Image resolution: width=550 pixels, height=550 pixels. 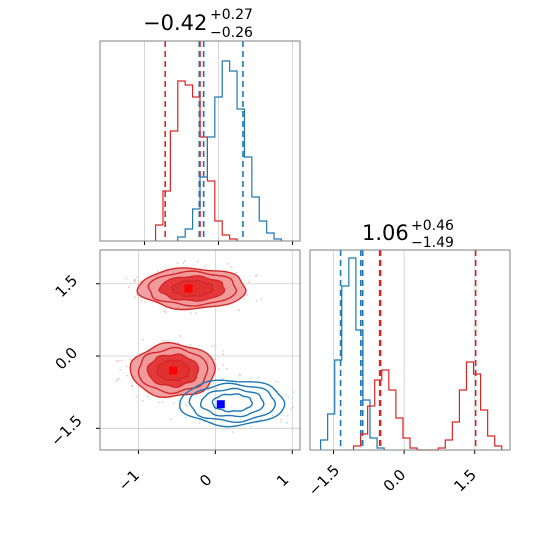 I want to click on marginal-param2-xtick-label: 0.0, so click(x=395, y=481).